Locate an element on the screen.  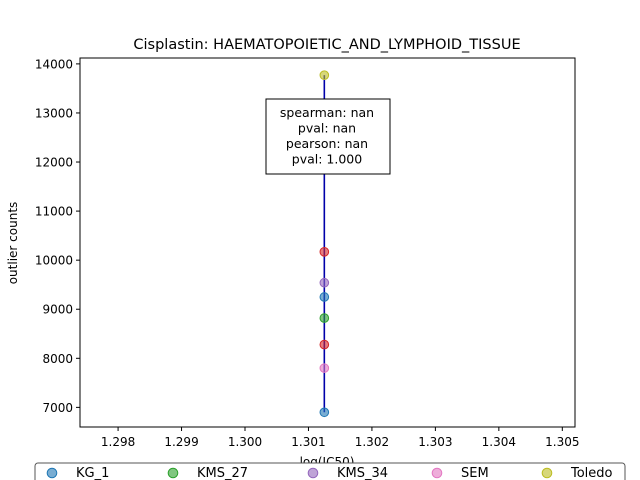
annotation-box is located at coordinates (328, 136).